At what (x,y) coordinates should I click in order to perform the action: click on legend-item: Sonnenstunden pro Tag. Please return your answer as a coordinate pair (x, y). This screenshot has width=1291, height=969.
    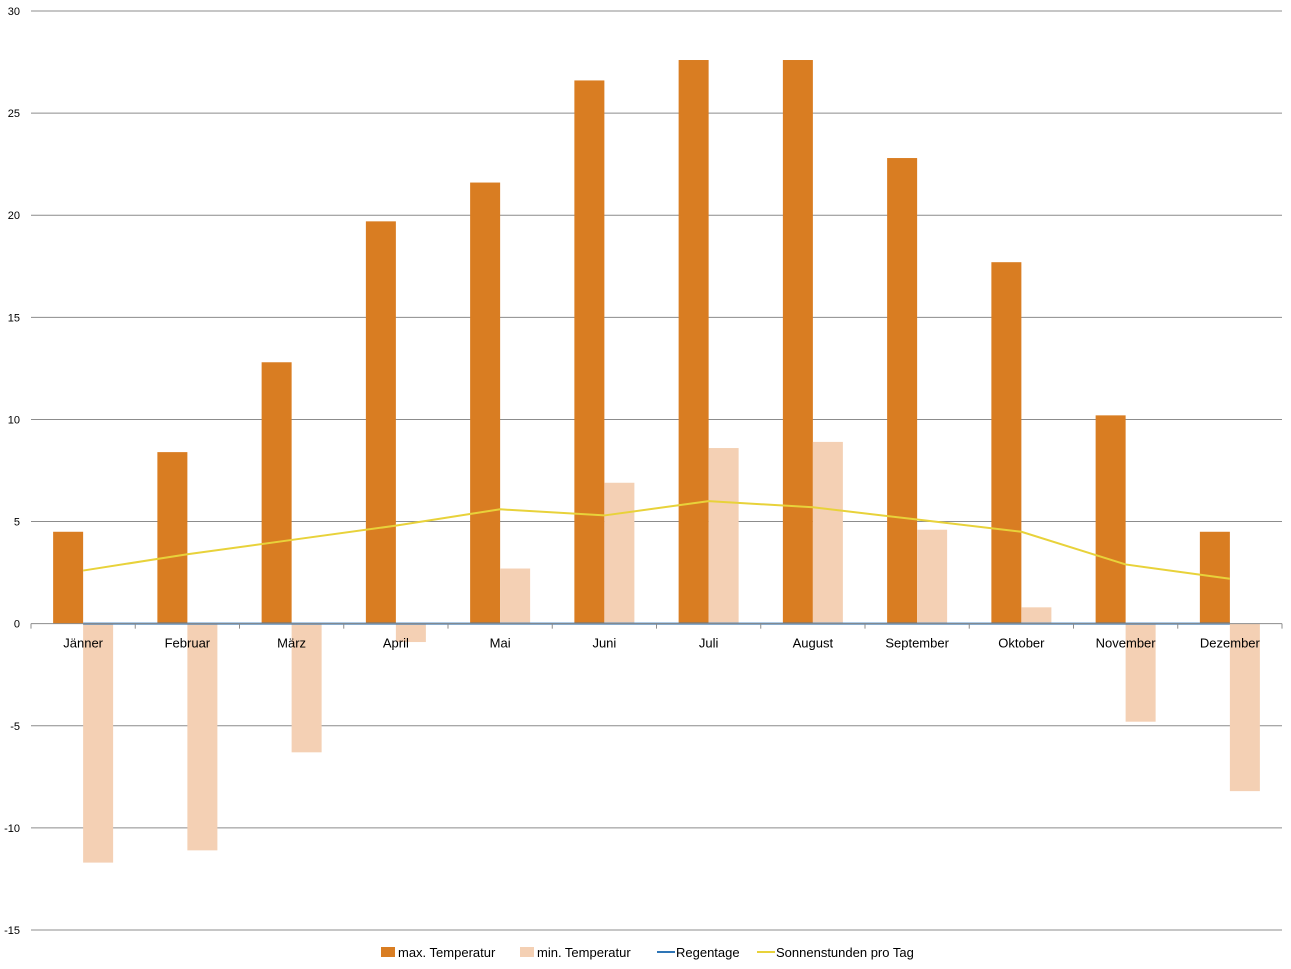
    Looking at the image, I should click on (835, 952).